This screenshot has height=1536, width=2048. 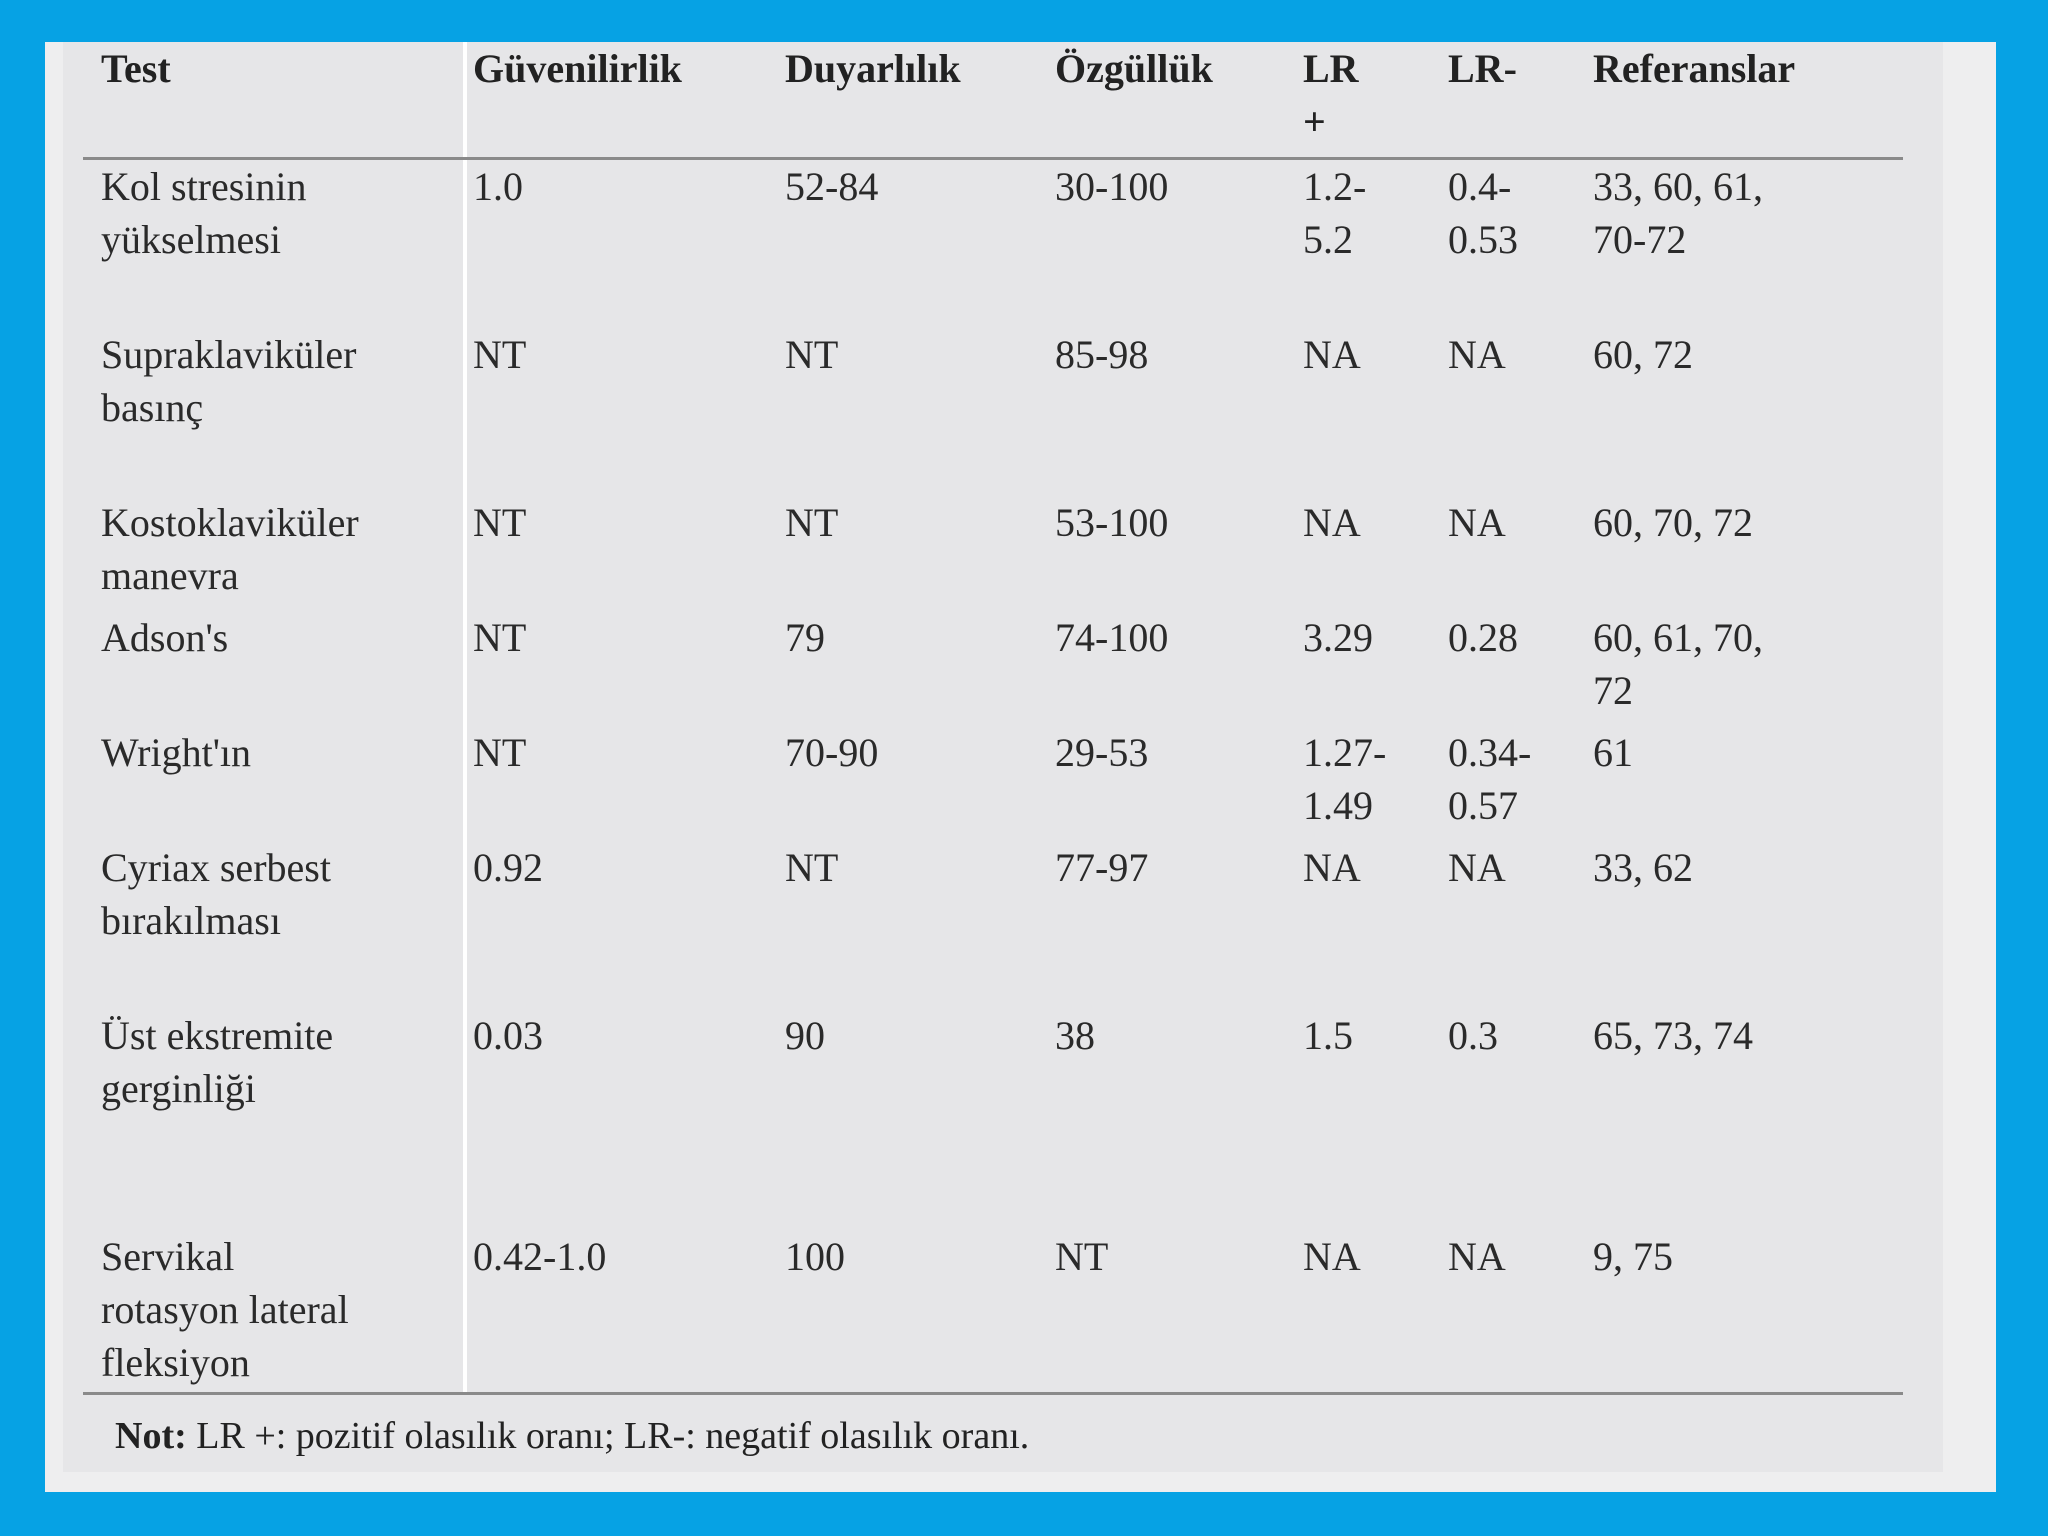 What do you see at coordinates (1673, 522) in the screenshot?
I see `cell-references: 60, 70, 72` at bounding box center [1673, 522].